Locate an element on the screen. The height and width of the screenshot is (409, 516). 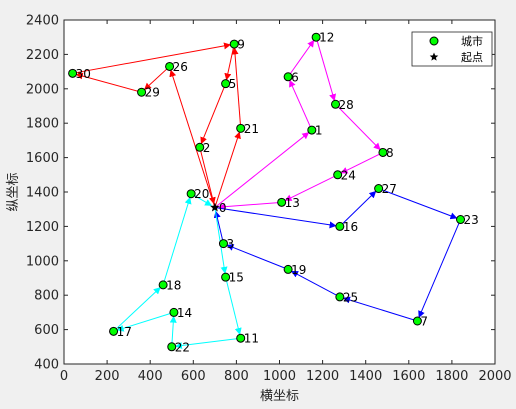
city-label: 26 is located at coordinates (180, 67).